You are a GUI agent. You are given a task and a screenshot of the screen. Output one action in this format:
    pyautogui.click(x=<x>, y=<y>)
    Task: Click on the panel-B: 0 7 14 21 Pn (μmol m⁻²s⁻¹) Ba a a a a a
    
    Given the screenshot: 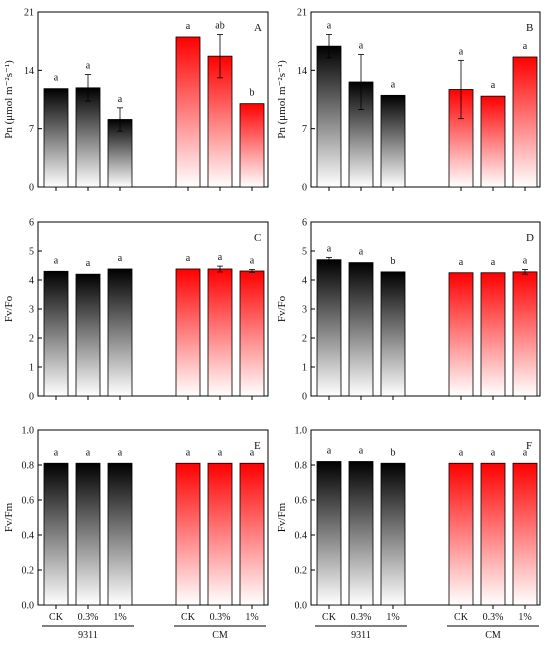 What is the action you would take?
    pyautogui.click(x=408, y=101)
    